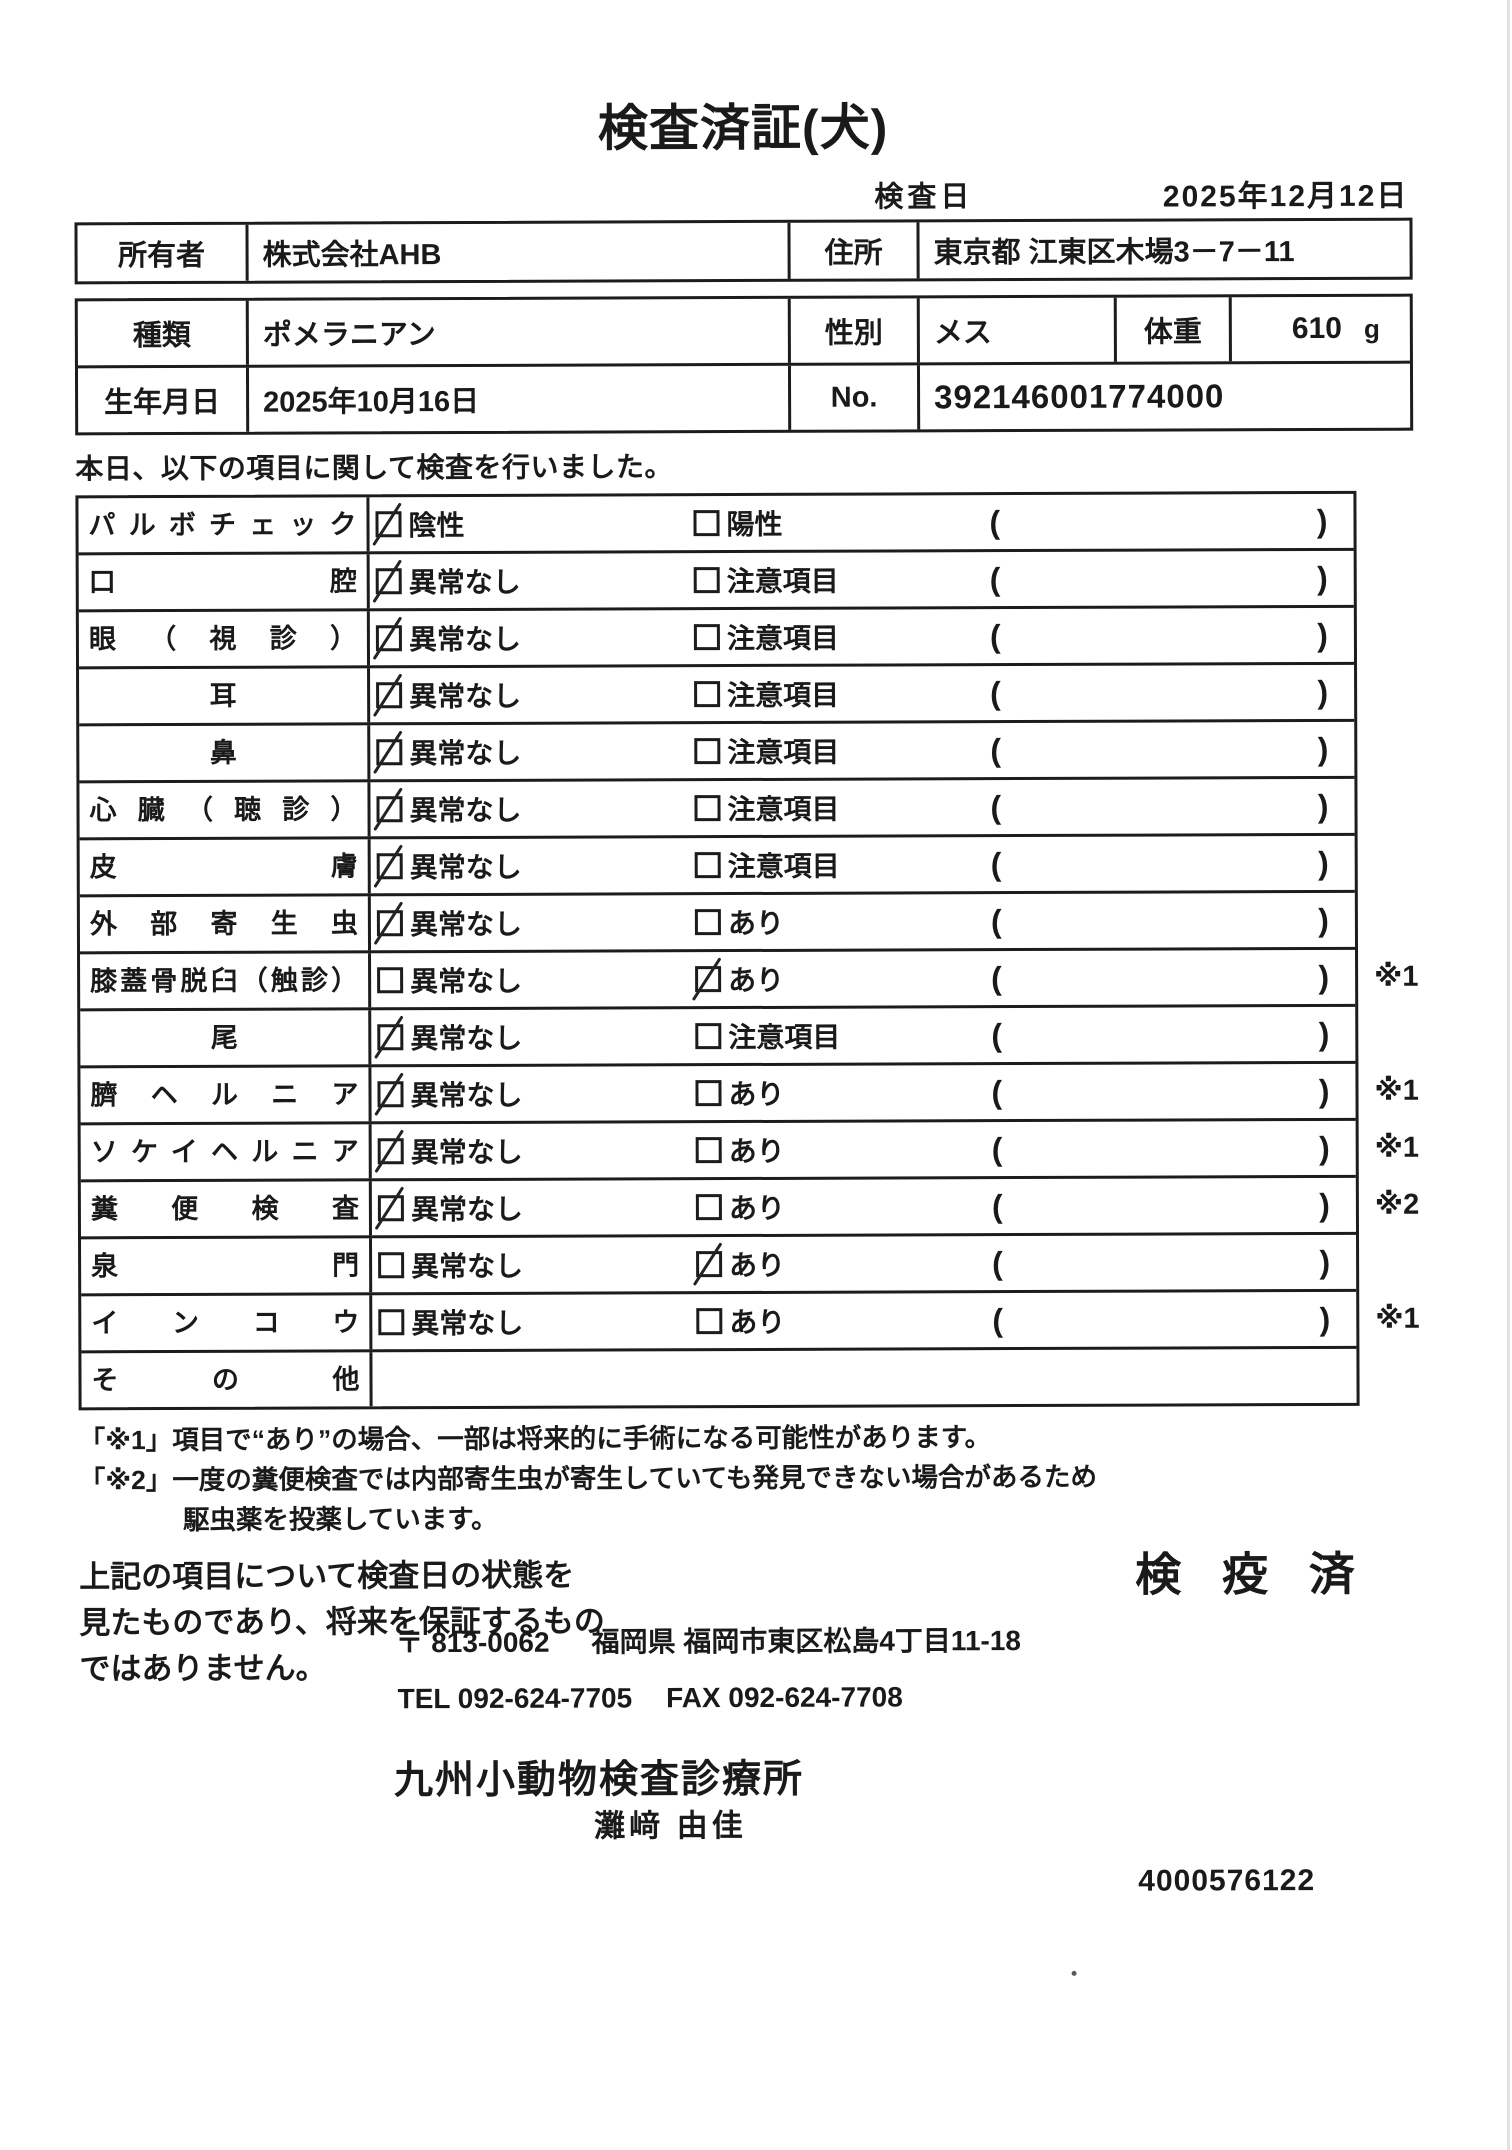  I want to click on title-row: 検査済証(犬), so click(743, 121).